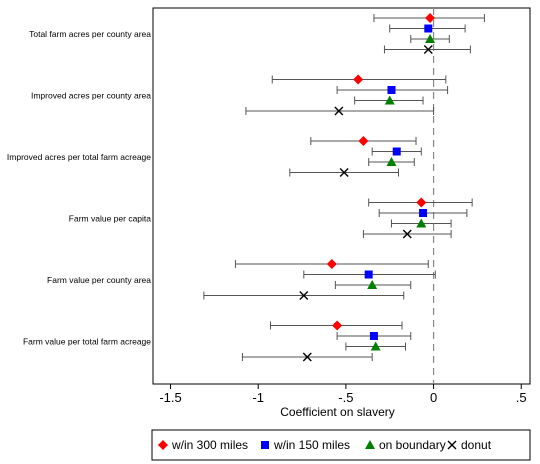  I want to click on x-tick-label: -1, so click(258, 397).